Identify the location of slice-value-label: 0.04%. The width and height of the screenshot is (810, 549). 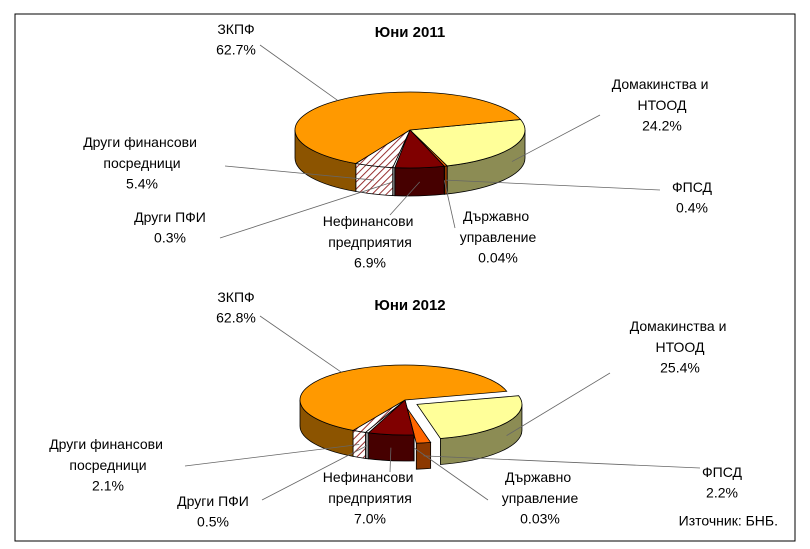
(498, 258).